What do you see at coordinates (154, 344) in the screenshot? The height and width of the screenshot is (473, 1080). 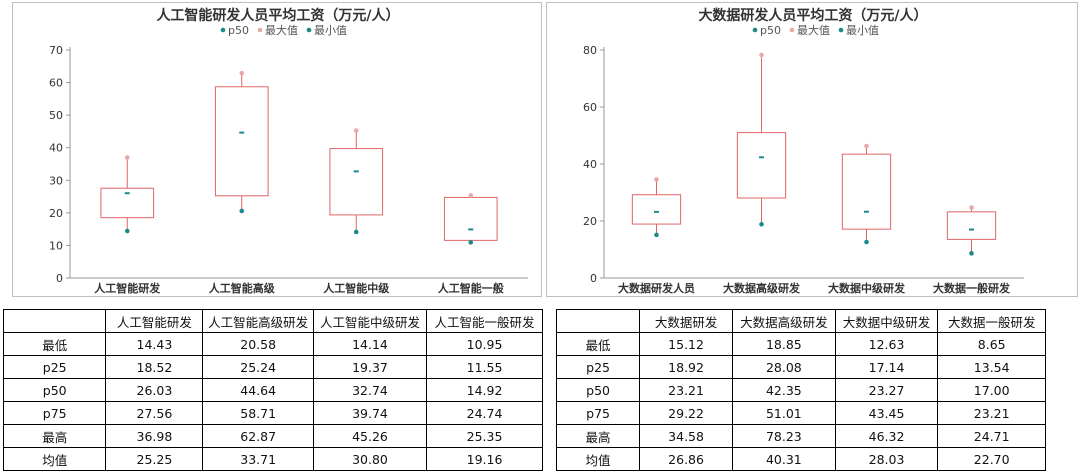 I see `table-cell: 14.43` at bounding box center [154, 344].